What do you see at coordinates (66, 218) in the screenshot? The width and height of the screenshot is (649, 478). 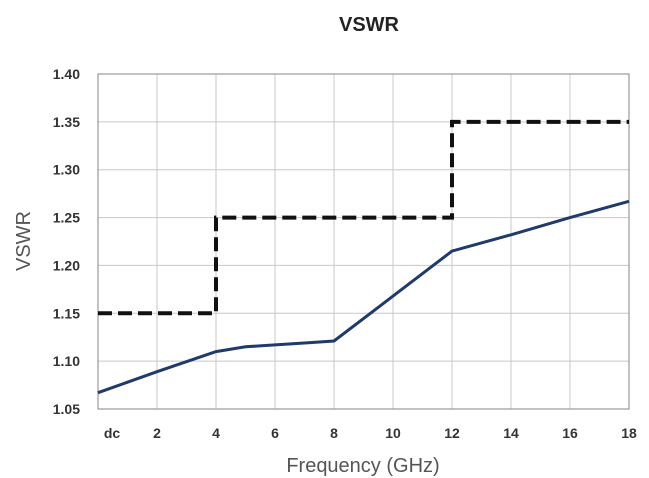 I see `y-tick-label: 1.25` at bounding box center [66, 218].